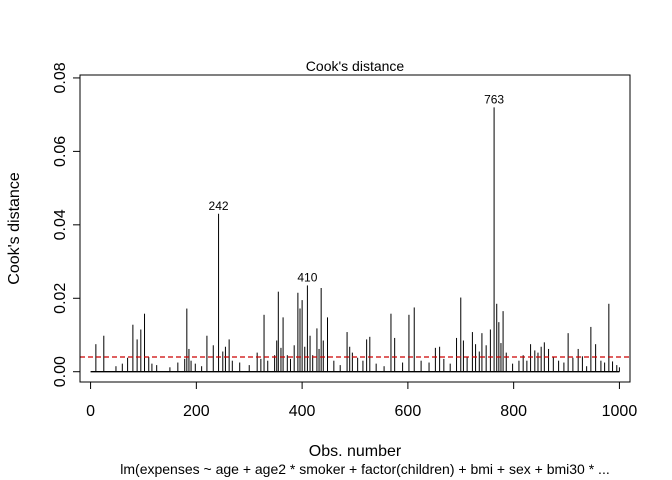  Describe the element at coordinates (494, 99) in the screenshot. I see `point-label-763: 763` at that location.